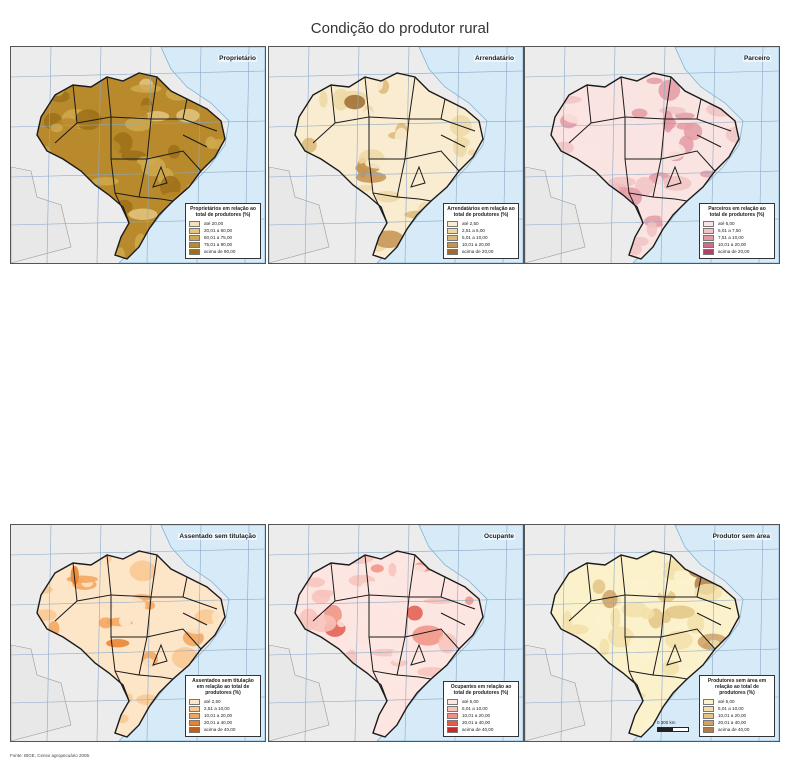 The image size is (800, 766). What do you see at coordinates (223, 251) in the screenshot?
I see `legend-row: acima de 90,00` at bounding box center [223, 251].